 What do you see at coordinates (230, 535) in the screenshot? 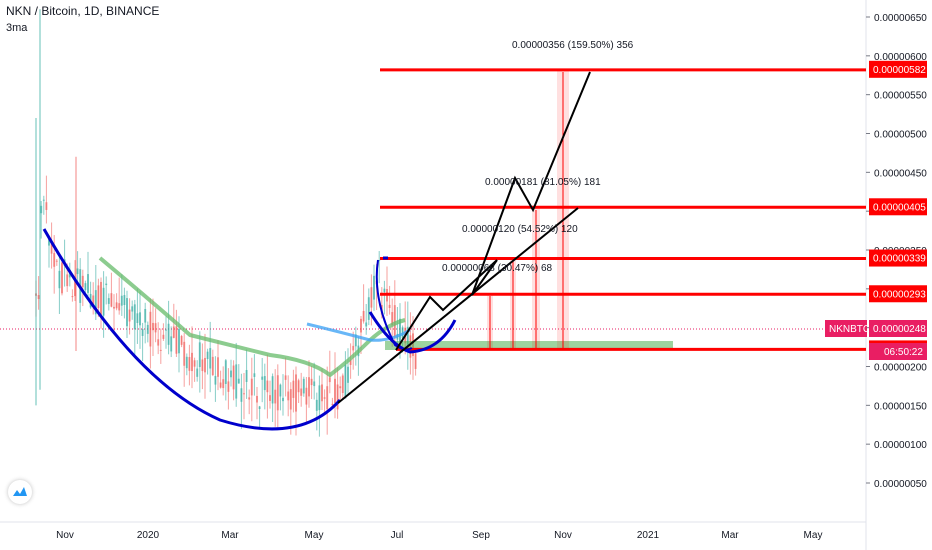
I see `x-tick-label: Mar` at bounding box center [230, 535].